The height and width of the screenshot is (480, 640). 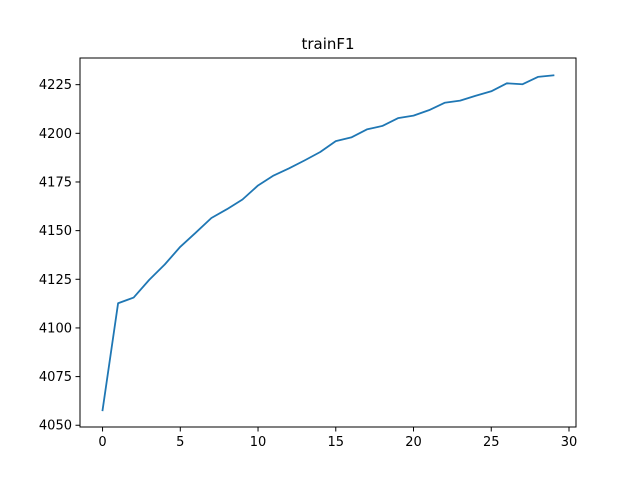 I want to click on y-tick-label: 4125, so click(x=55, y=280).